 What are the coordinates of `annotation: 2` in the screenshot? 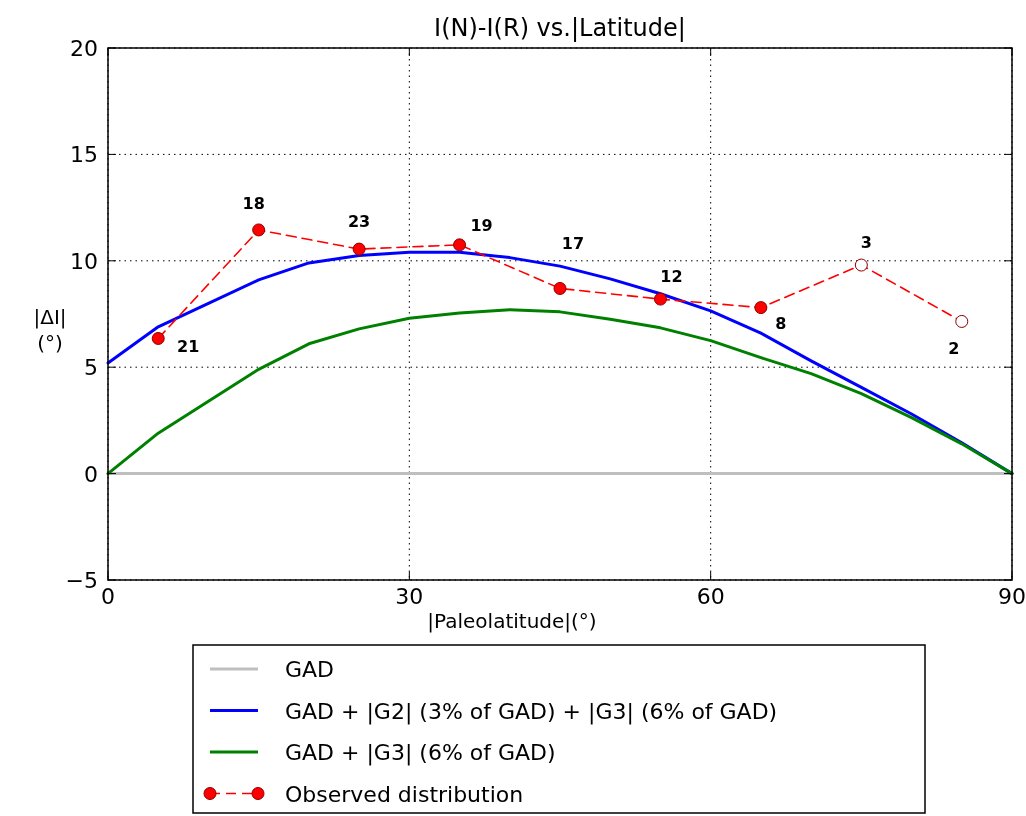 It's located at (954, 349).